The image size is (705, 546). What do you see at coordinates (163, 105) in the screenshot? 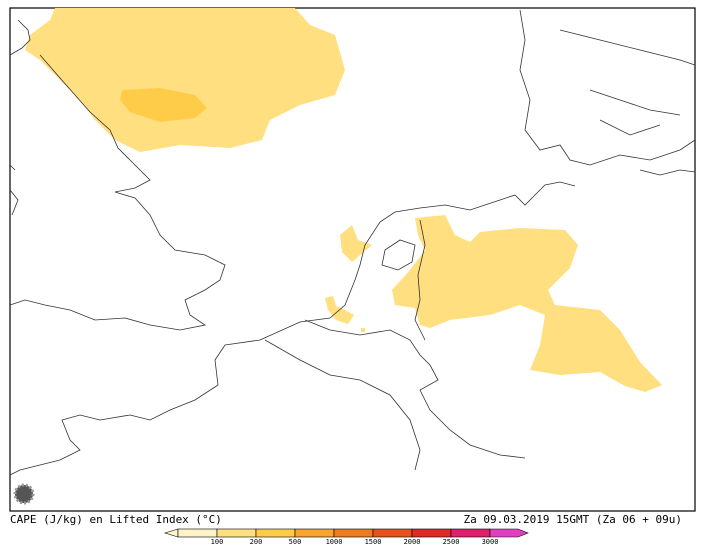
I see `cape-core` at bounding box center [163, 105].